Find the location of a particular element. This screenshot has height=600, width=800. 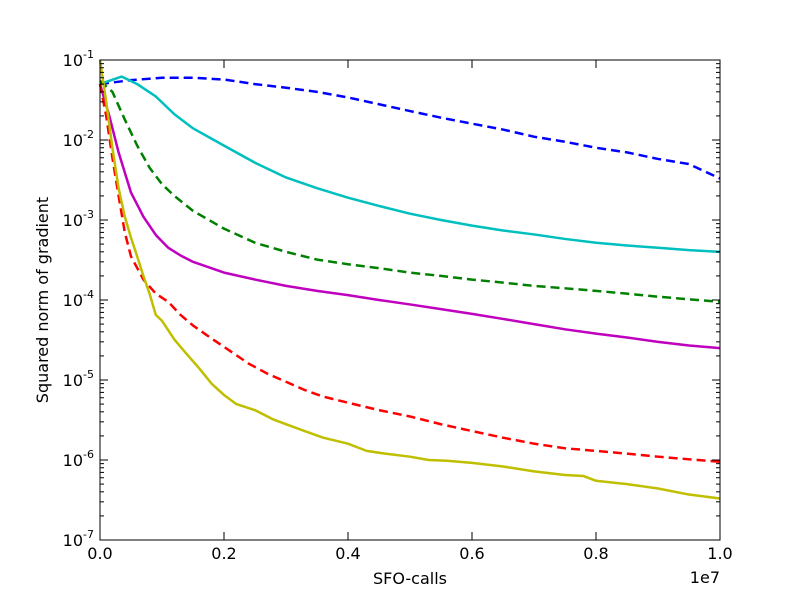

x-tick-label: 0.0 is located at coordinates (99, 553).